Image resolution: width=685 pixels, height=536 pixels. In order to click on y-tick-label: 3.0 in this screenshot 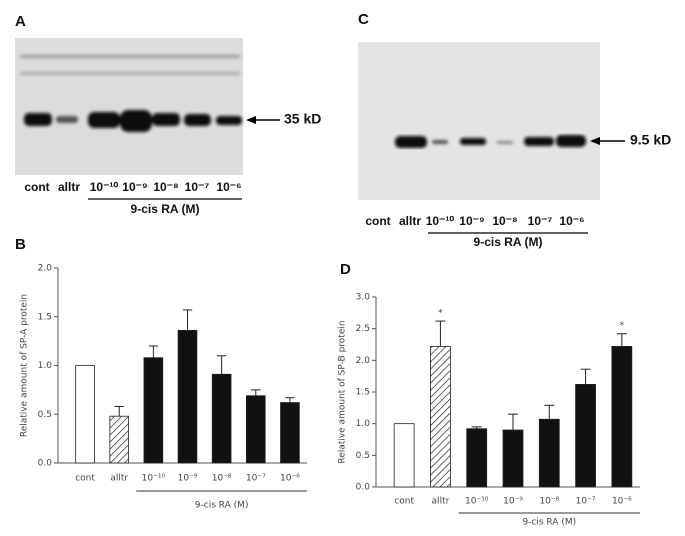, I will do `click(363, 298)`.